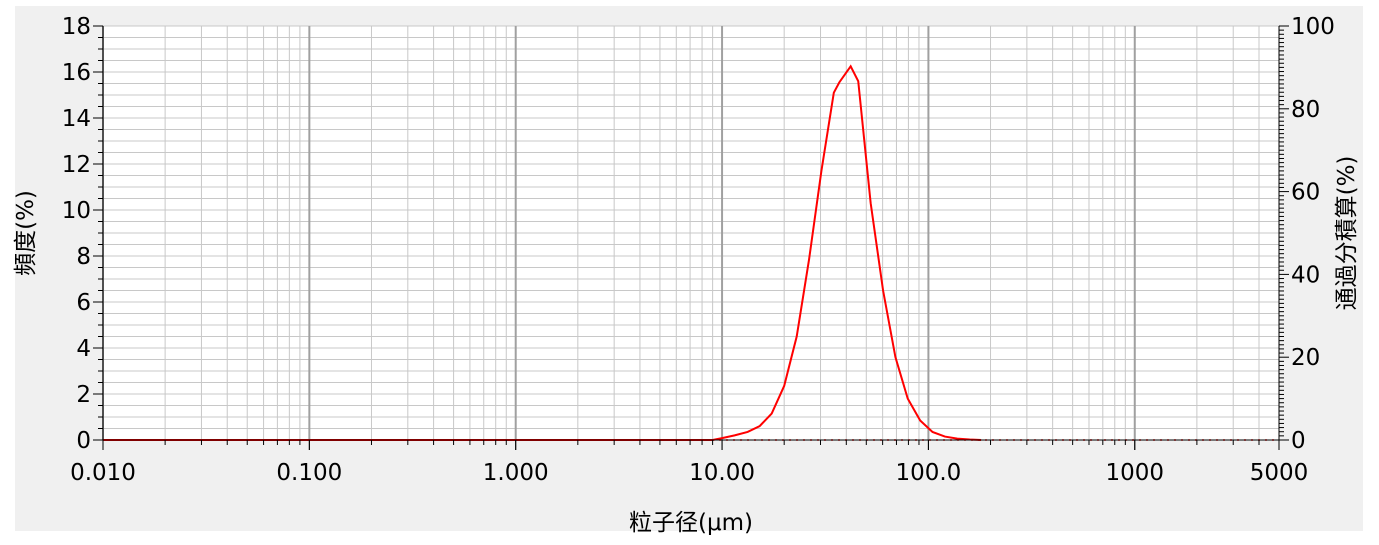  Describe the element at coordinates (103, 473) in the screenshot. I see `x-tick-label: 0.010` at that location.